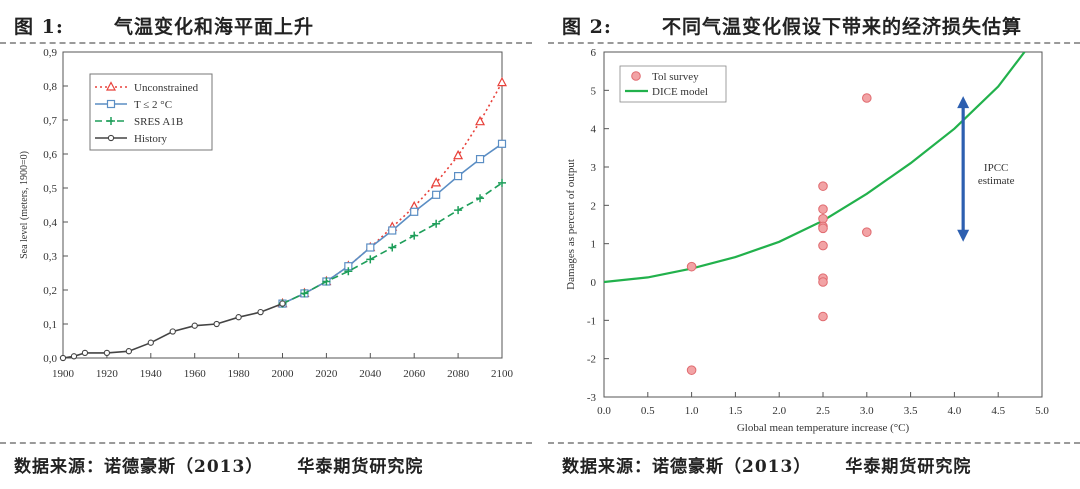 Image resolution: width=1080 pixels, height=489 pixels. I want to click on figure-1-top-rule, so click(266, 43).